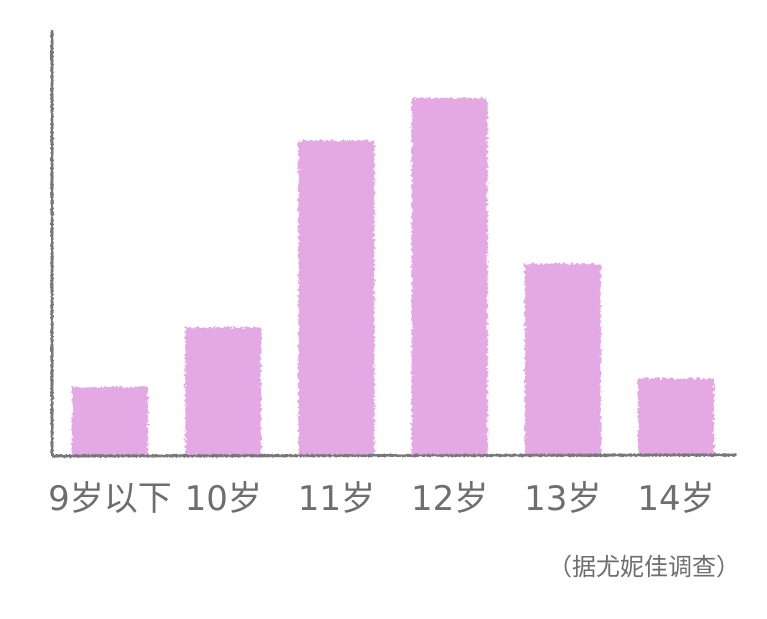 Image resolution: width=767 pixels, height=619 pixels. What do you see at coordinates (110, 499) in the screenshot?
I see `x-tick-label: 9岁以下` at bounding box center [110, 499].